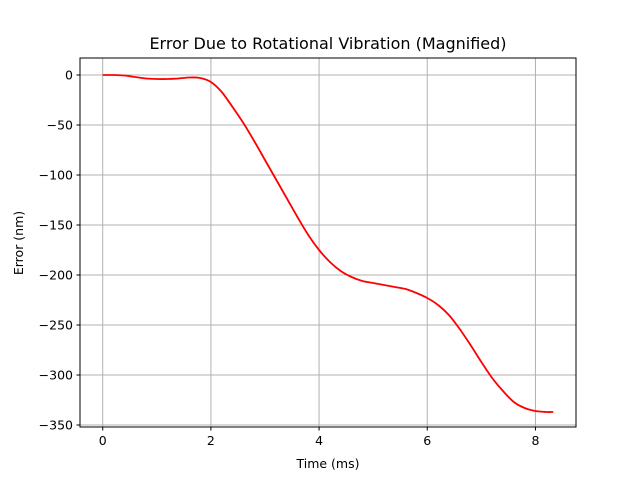  I want to click on x-tick-label: 2, so click(211, 440).